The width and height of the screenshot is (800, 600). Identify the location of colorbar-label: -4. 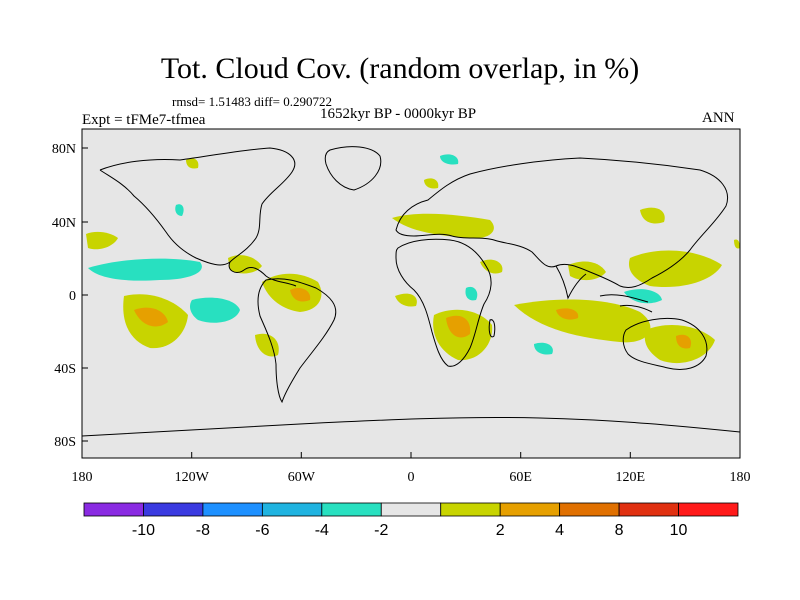
(322, 530).